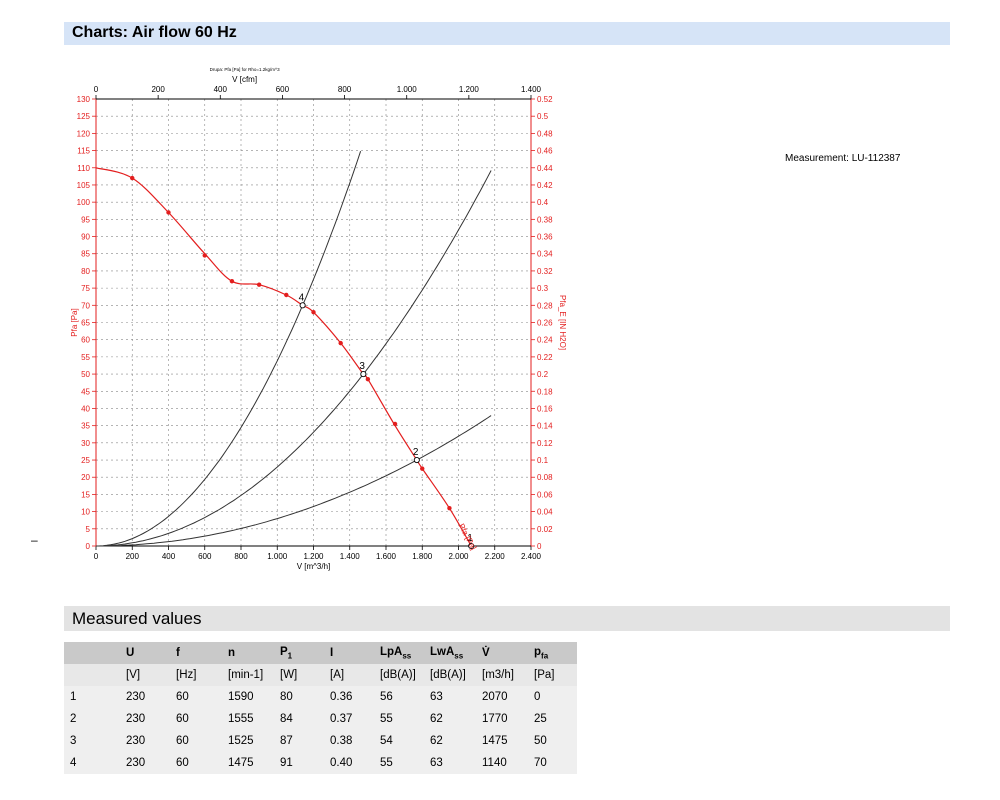  What do you see at coordinates (545, 494) in the screenshot?
I see `y2-tick-label: 0.06` at bounding box center [545, 494].